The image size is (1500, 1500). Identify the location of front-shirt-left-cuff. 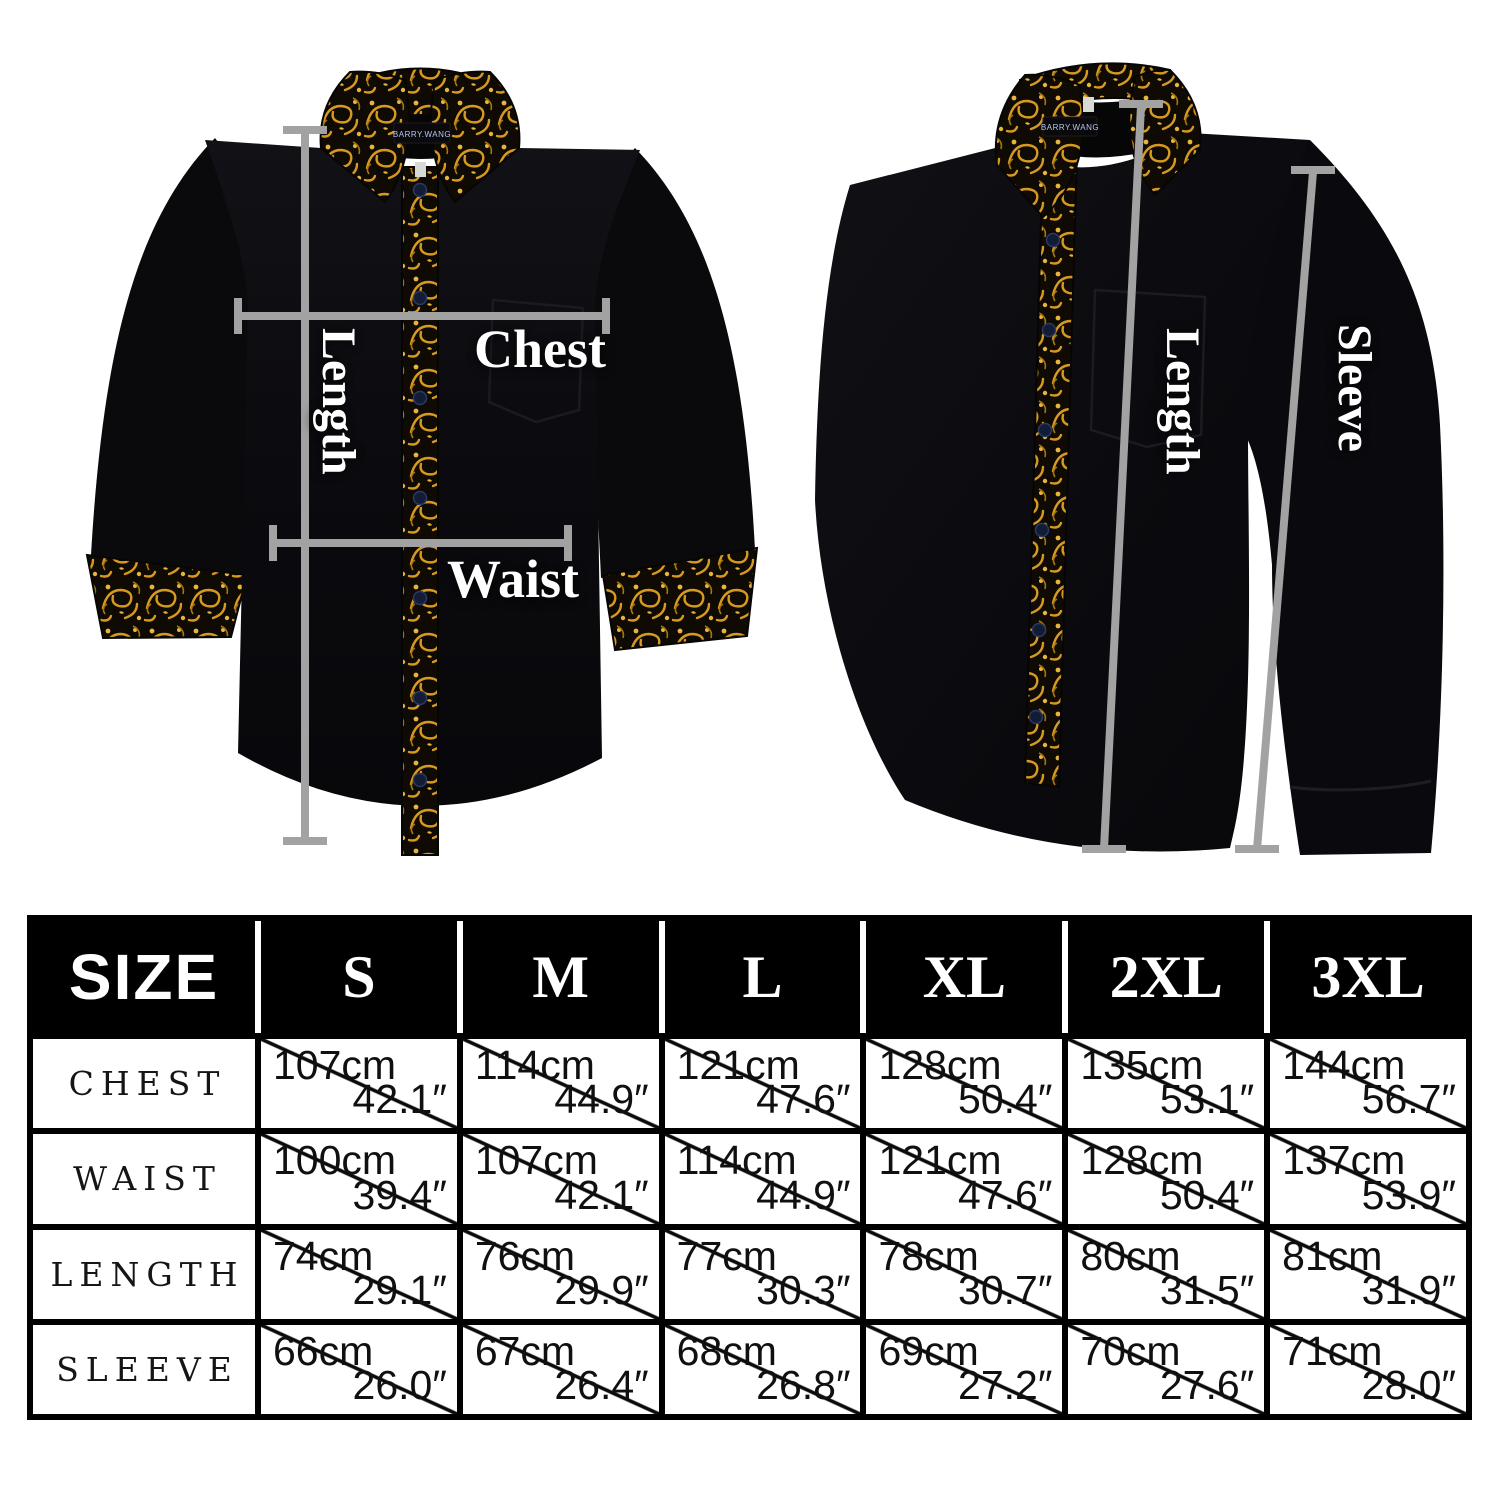
(167, 596).